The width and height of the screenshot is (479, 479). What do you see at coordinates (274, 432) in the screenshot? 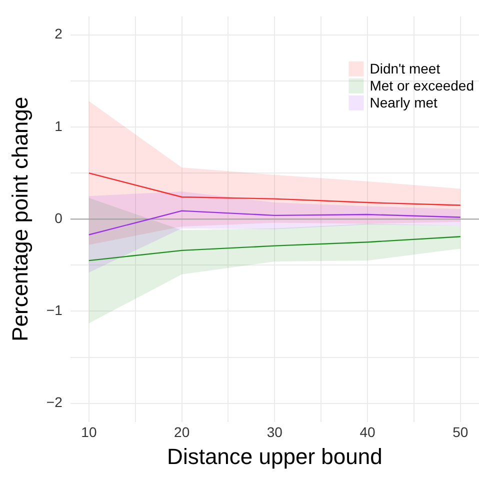
I see `x-tick-label: 30` at bounding box center [274, 432].